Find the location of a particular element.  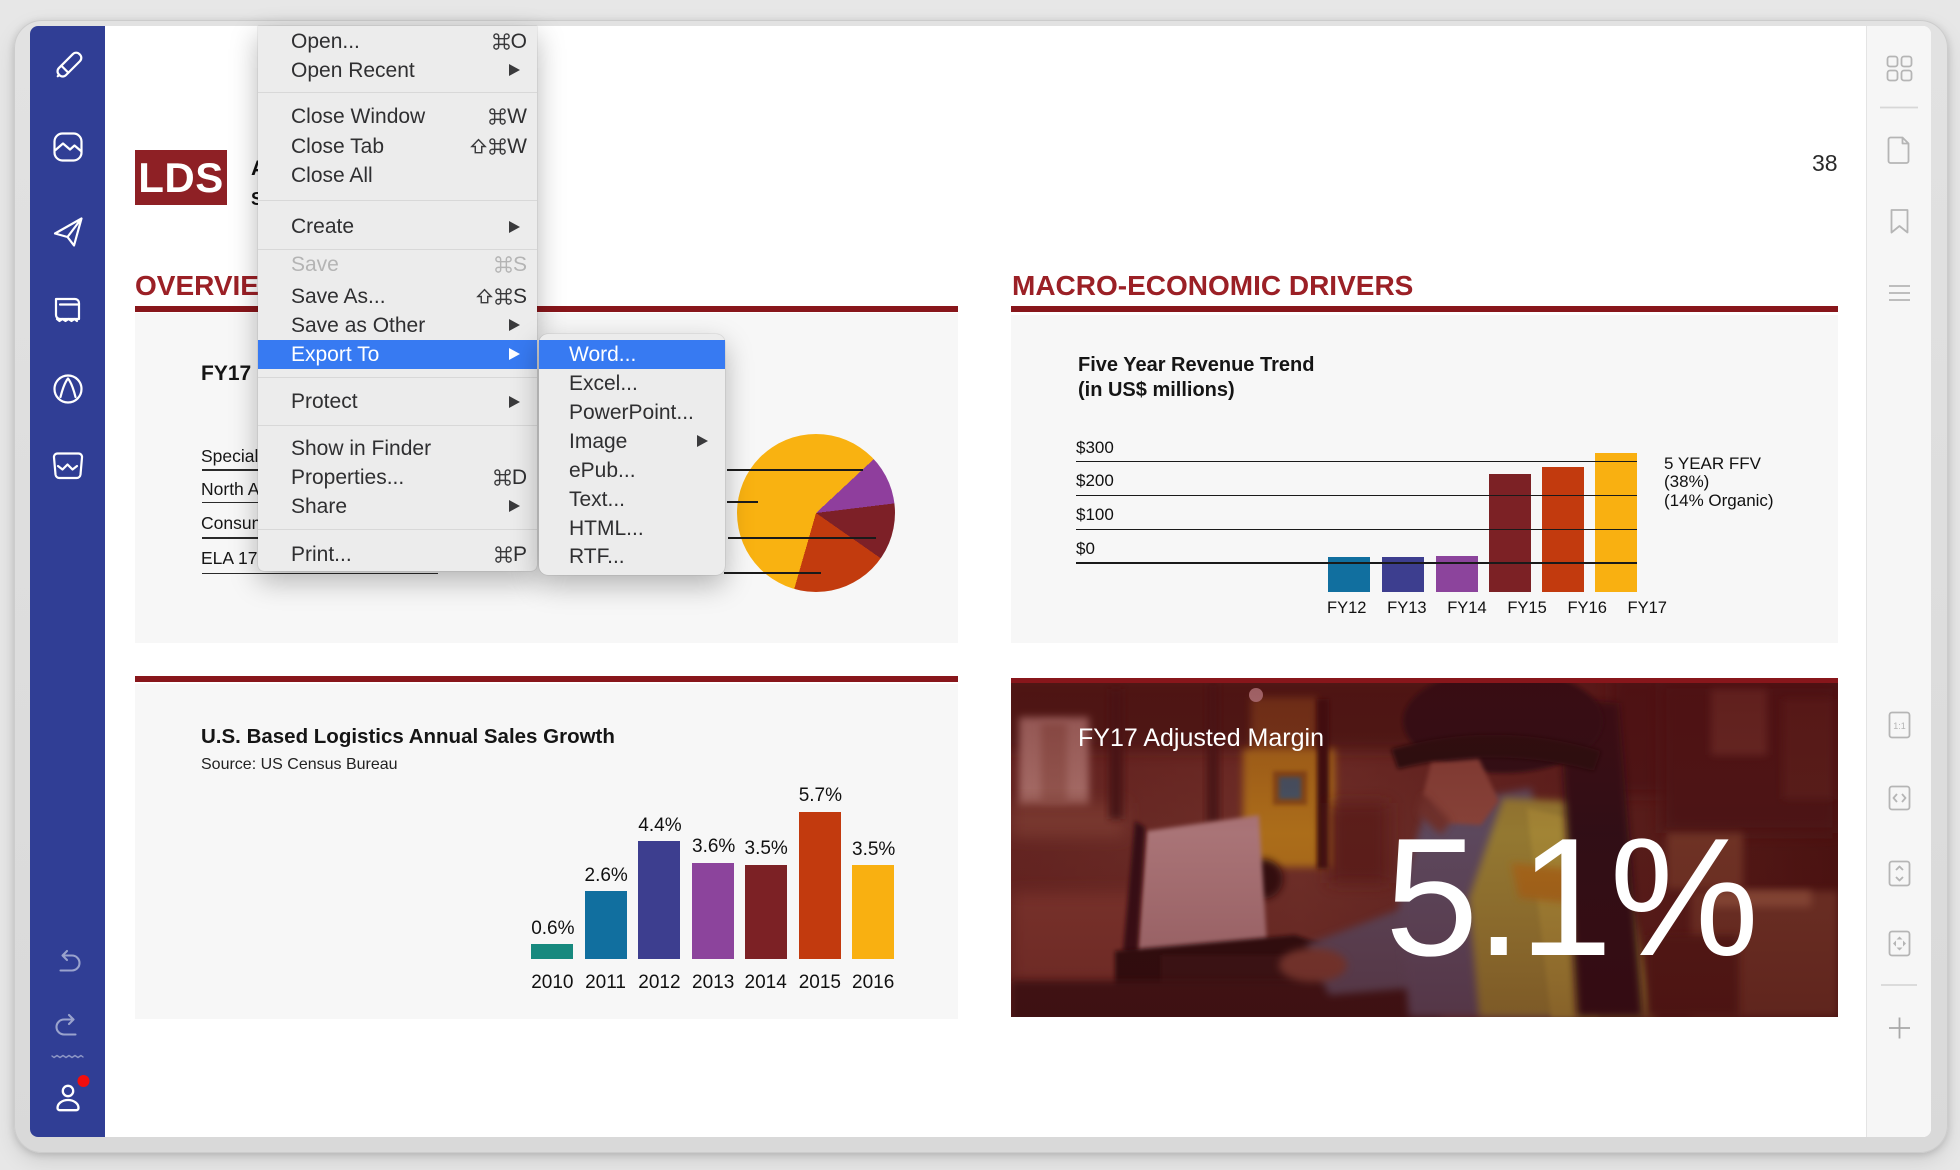

svg-text: FY17 Adjusted Margin is located at coordinates (1201, 738).